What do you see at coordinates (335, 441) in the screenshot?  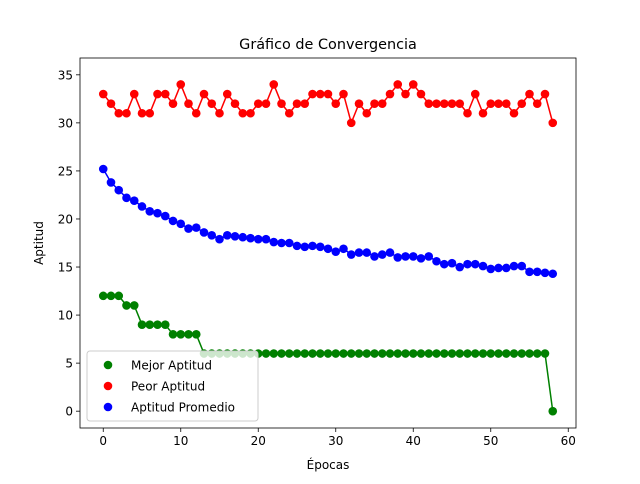 I see `x-tick-label: 30` at bounding box center [335, 441].